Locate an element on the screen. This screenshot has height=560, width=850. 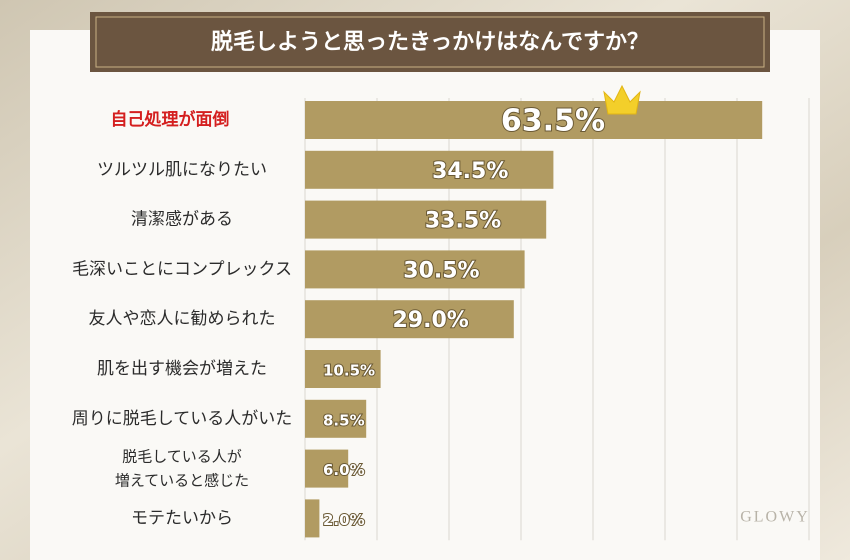
value-label: 10.5% is located at coordinates (349, 371).